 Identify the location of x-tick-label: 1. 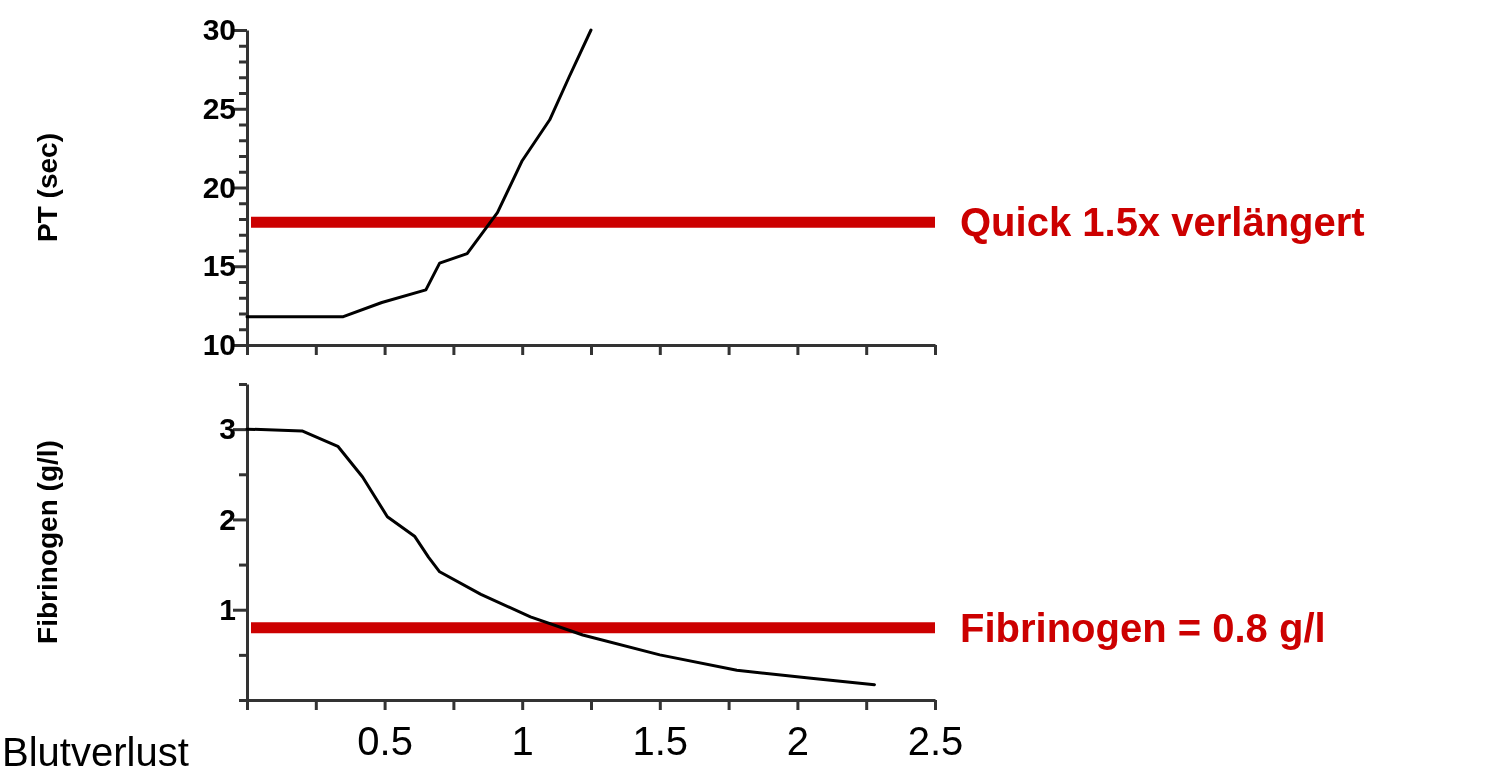
(522, 741).